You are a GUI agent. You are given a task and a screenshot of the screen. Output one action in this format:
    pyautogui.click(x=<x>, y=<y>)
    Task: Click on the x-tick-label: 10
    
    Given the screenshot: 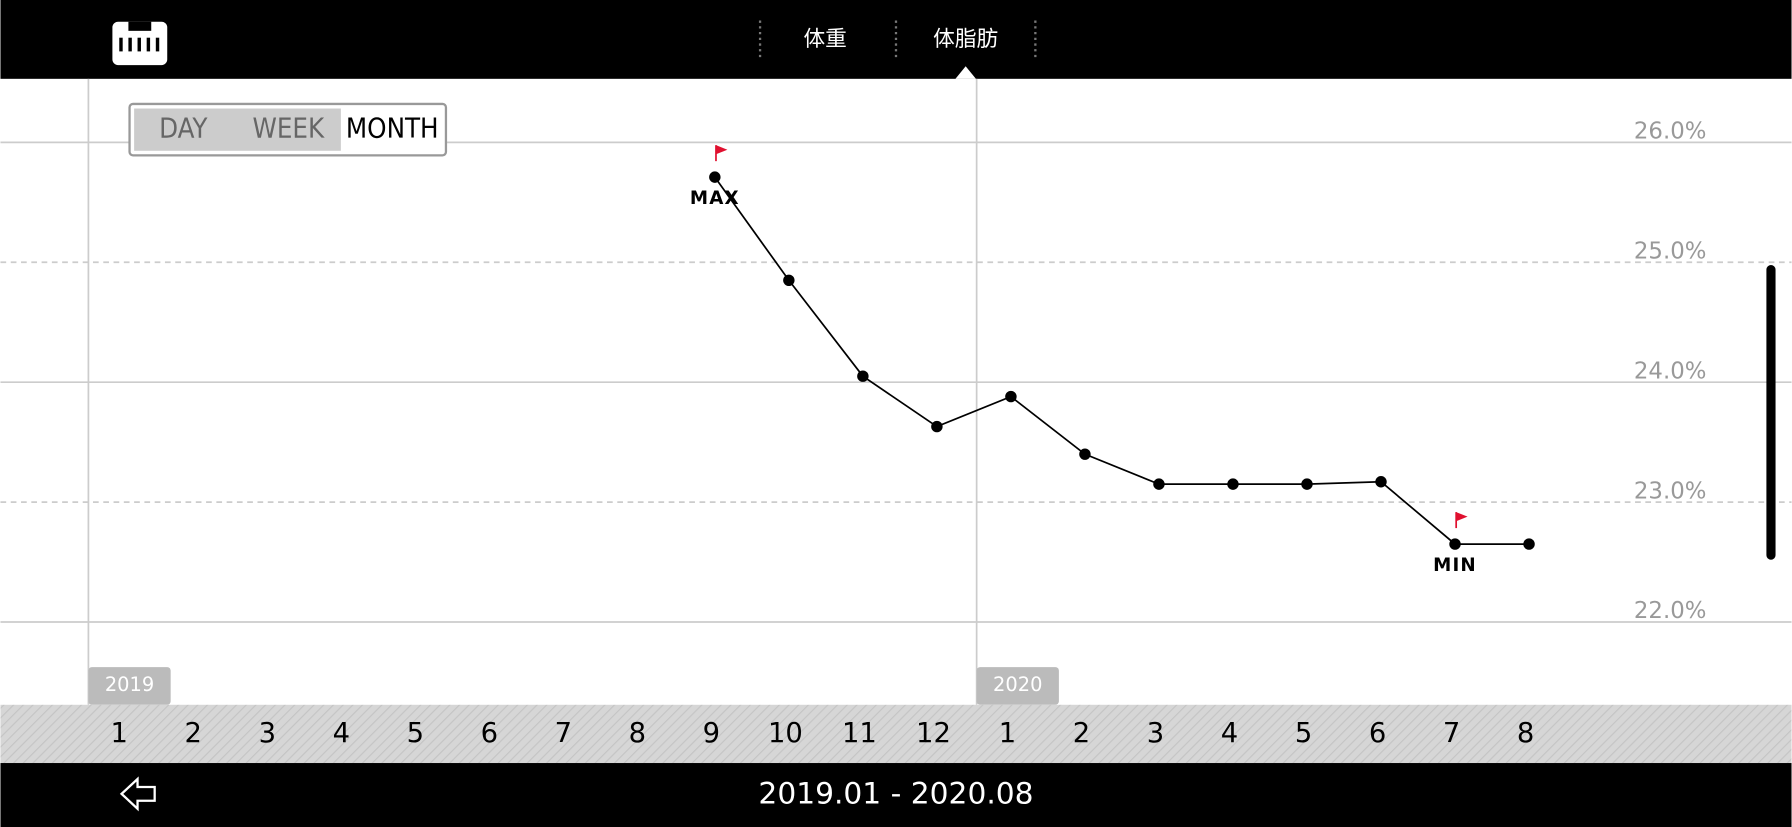 What is the action you would take?
    pyautogui.click(x=785, y=733)
    